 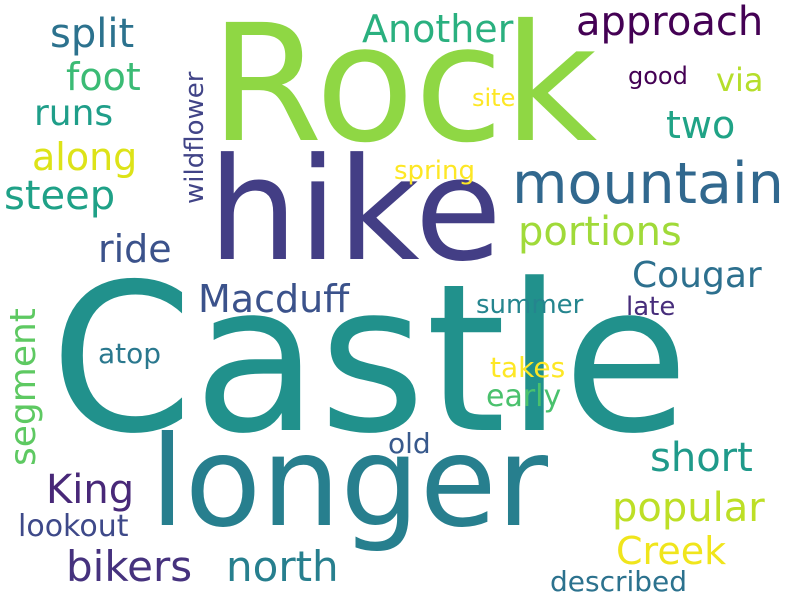 What do you see at coordinates (130, 353) in the screenshot?
I see `word-atop: atop` at bounding box center [130, 353].